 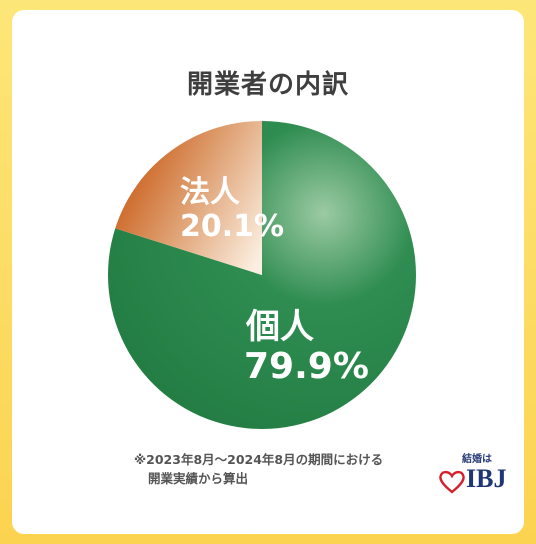 I want to click on slice-value-individual: 79.9%, so click(x=306, y=366).